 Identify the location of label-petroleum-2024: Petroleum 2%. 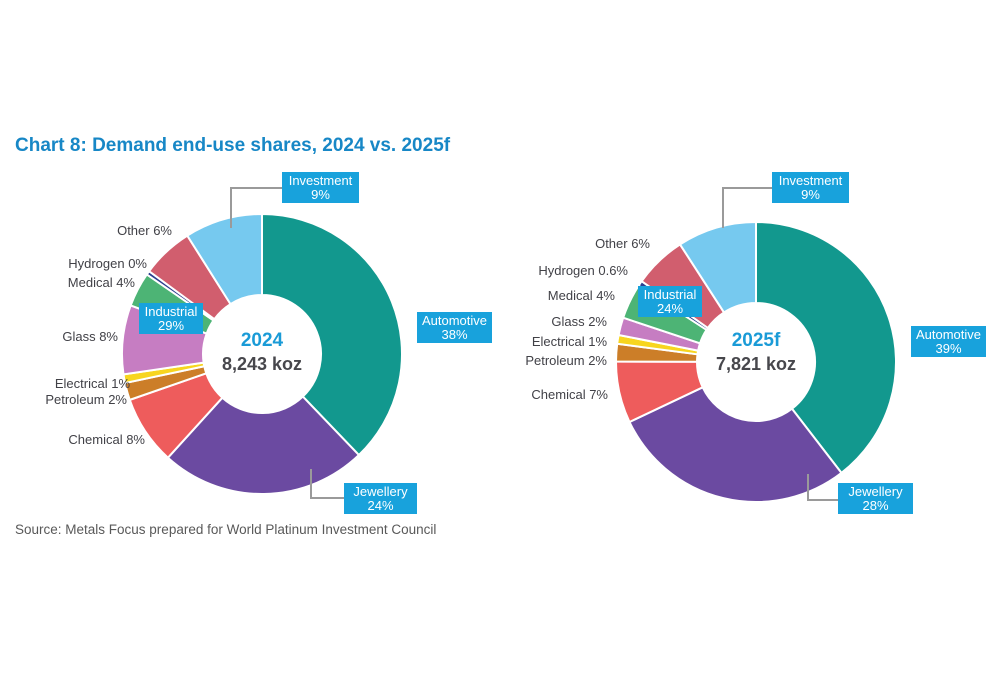
(86, 399).